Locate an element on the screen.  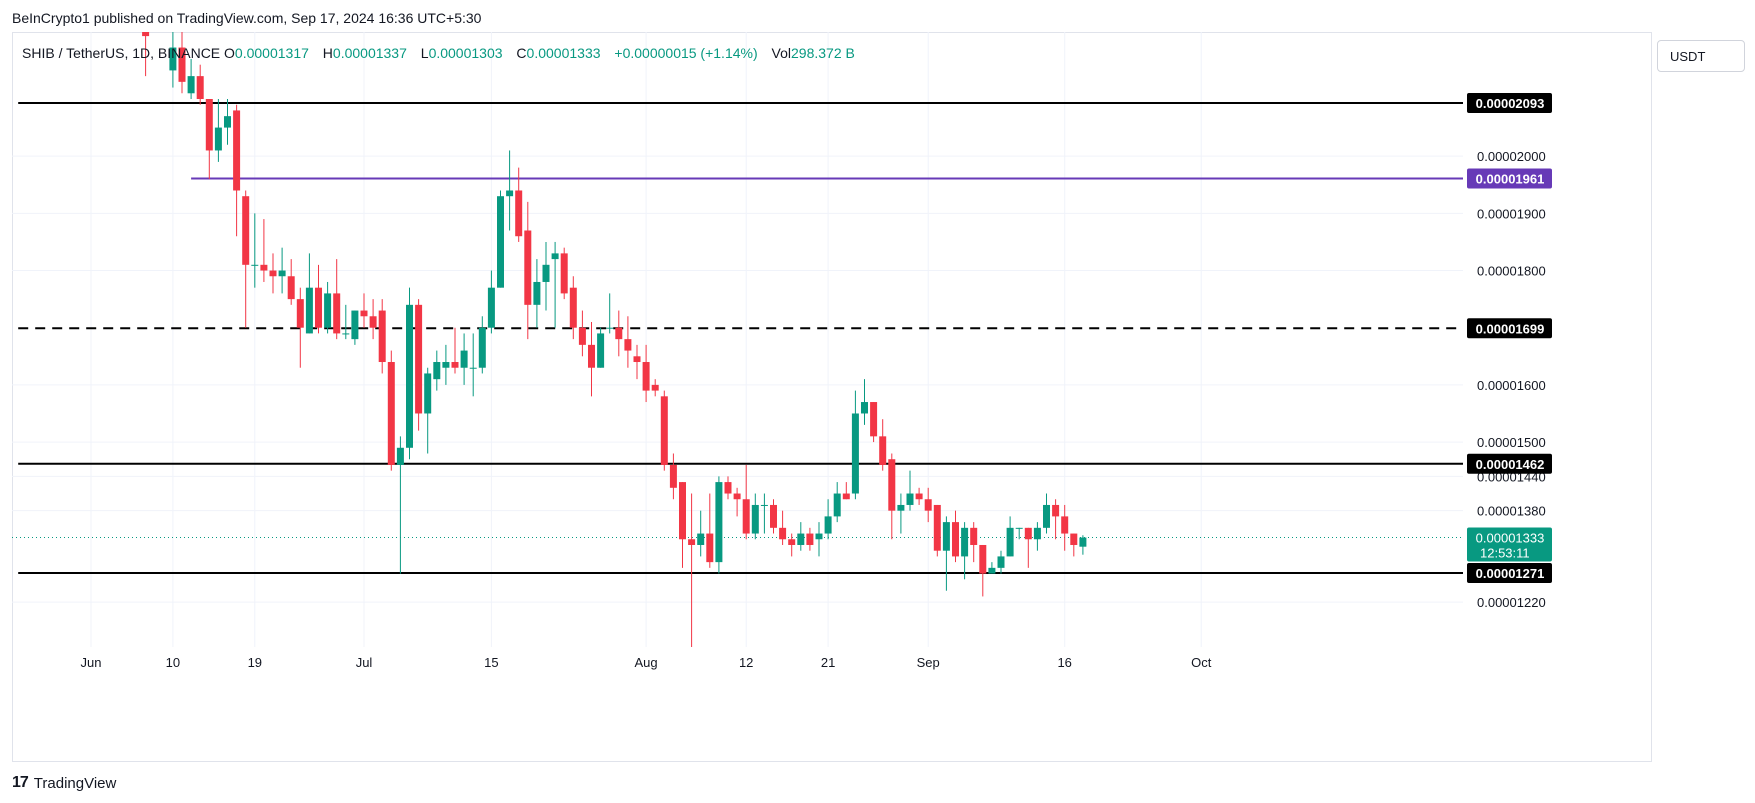
y-tick-label: 0.00001220 is located at coordinates (1511, 602).